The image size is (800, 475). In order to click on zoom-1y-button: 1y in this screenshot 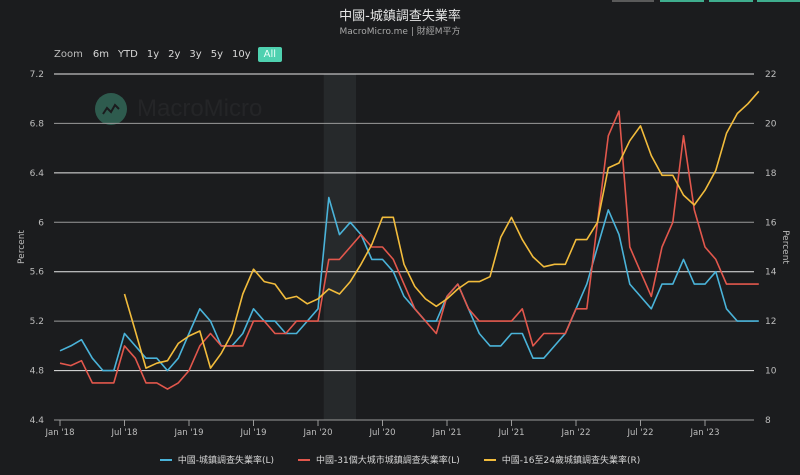, I will do `click(153, 54)`.